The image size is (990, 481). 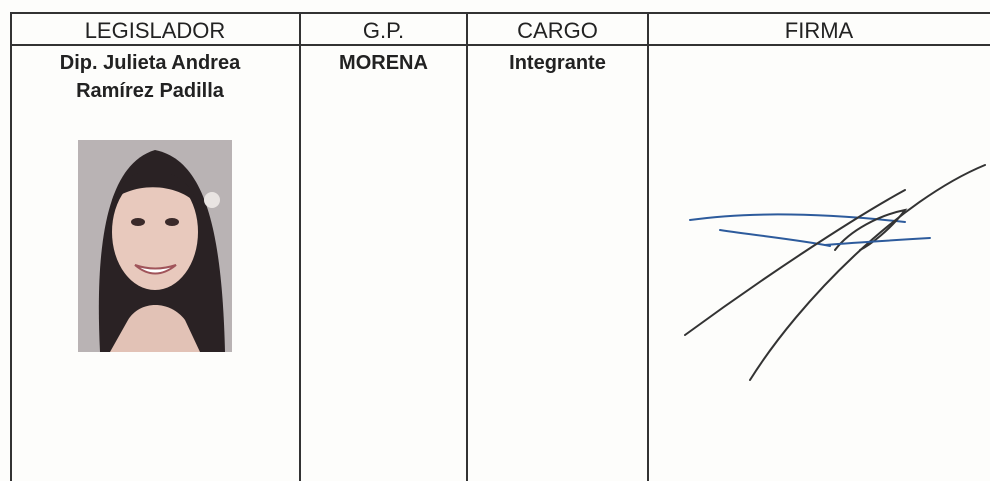 What do you see at coordinates (155, 29) in the screenshot?
I see `header-cell: LEGISLADOR` at bounding box center [155, 29].